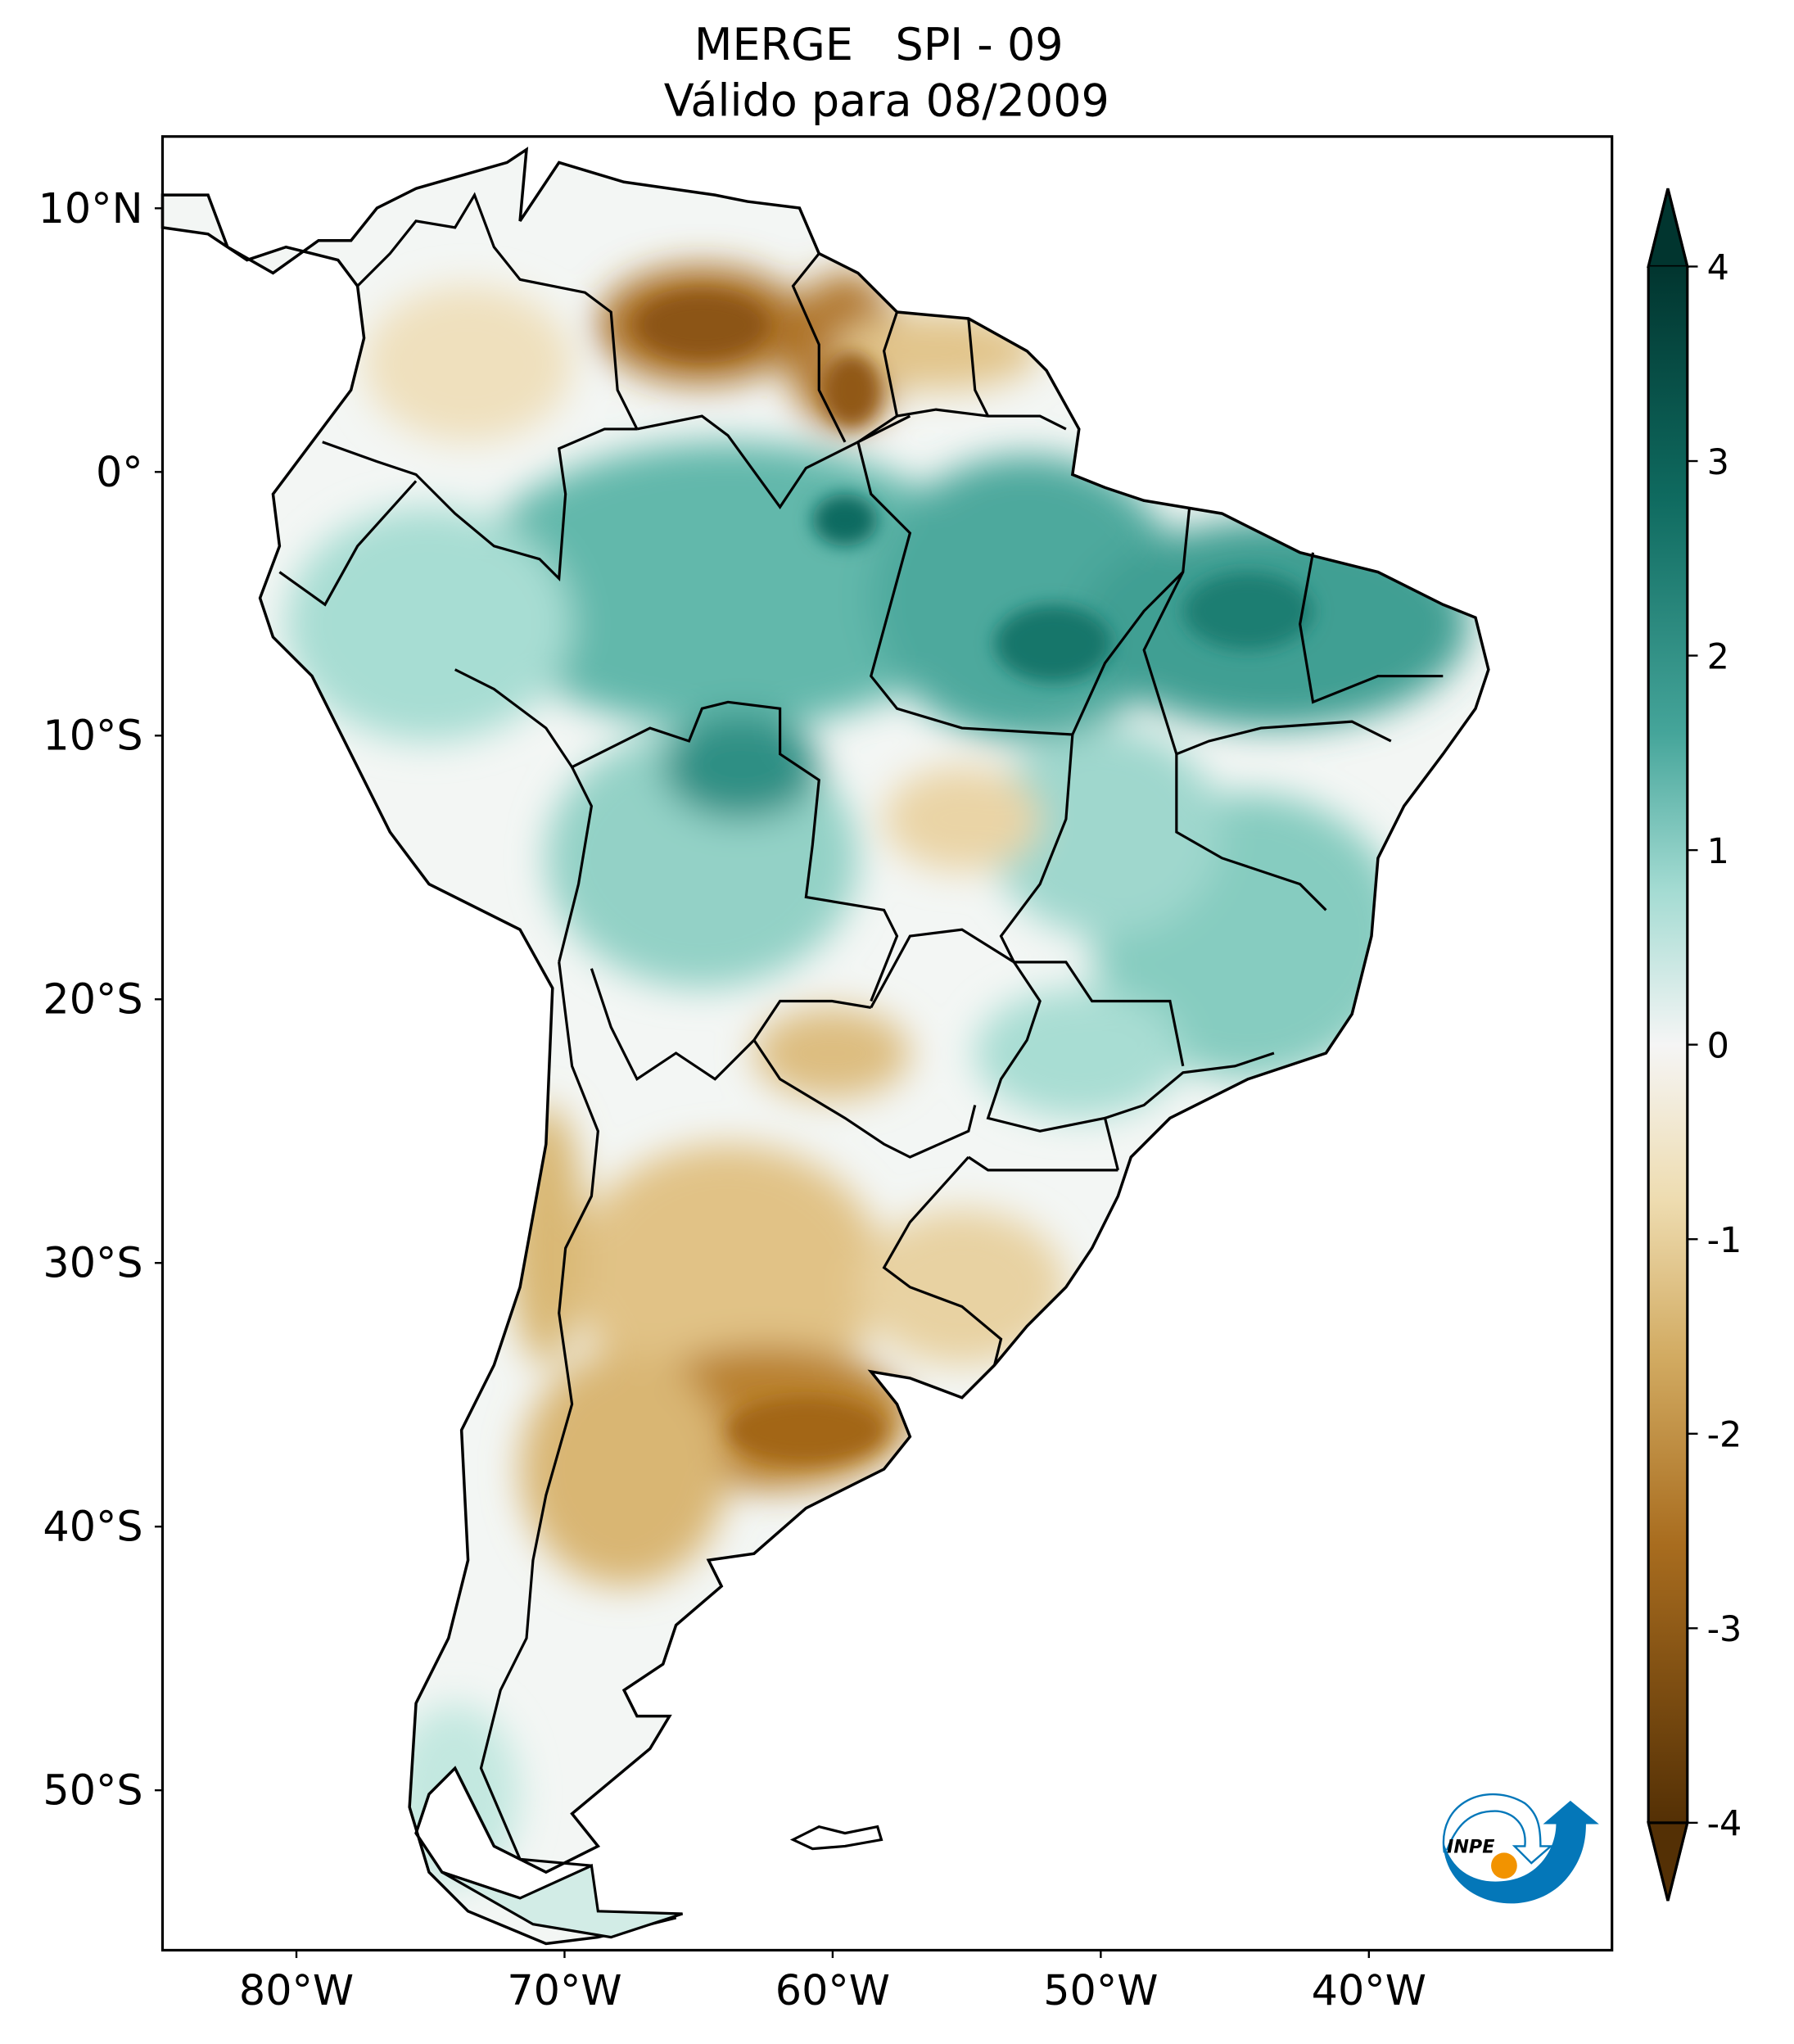  I want to click on colorbar-outline, so click(1668, 1045).